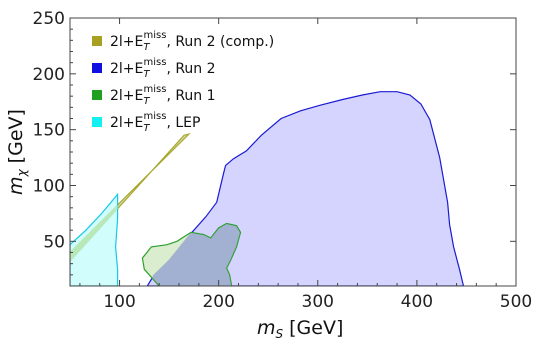  Describe the element at coordinates (119, 302) in the screenshot. I see `x-tick-label: 100` at that location.